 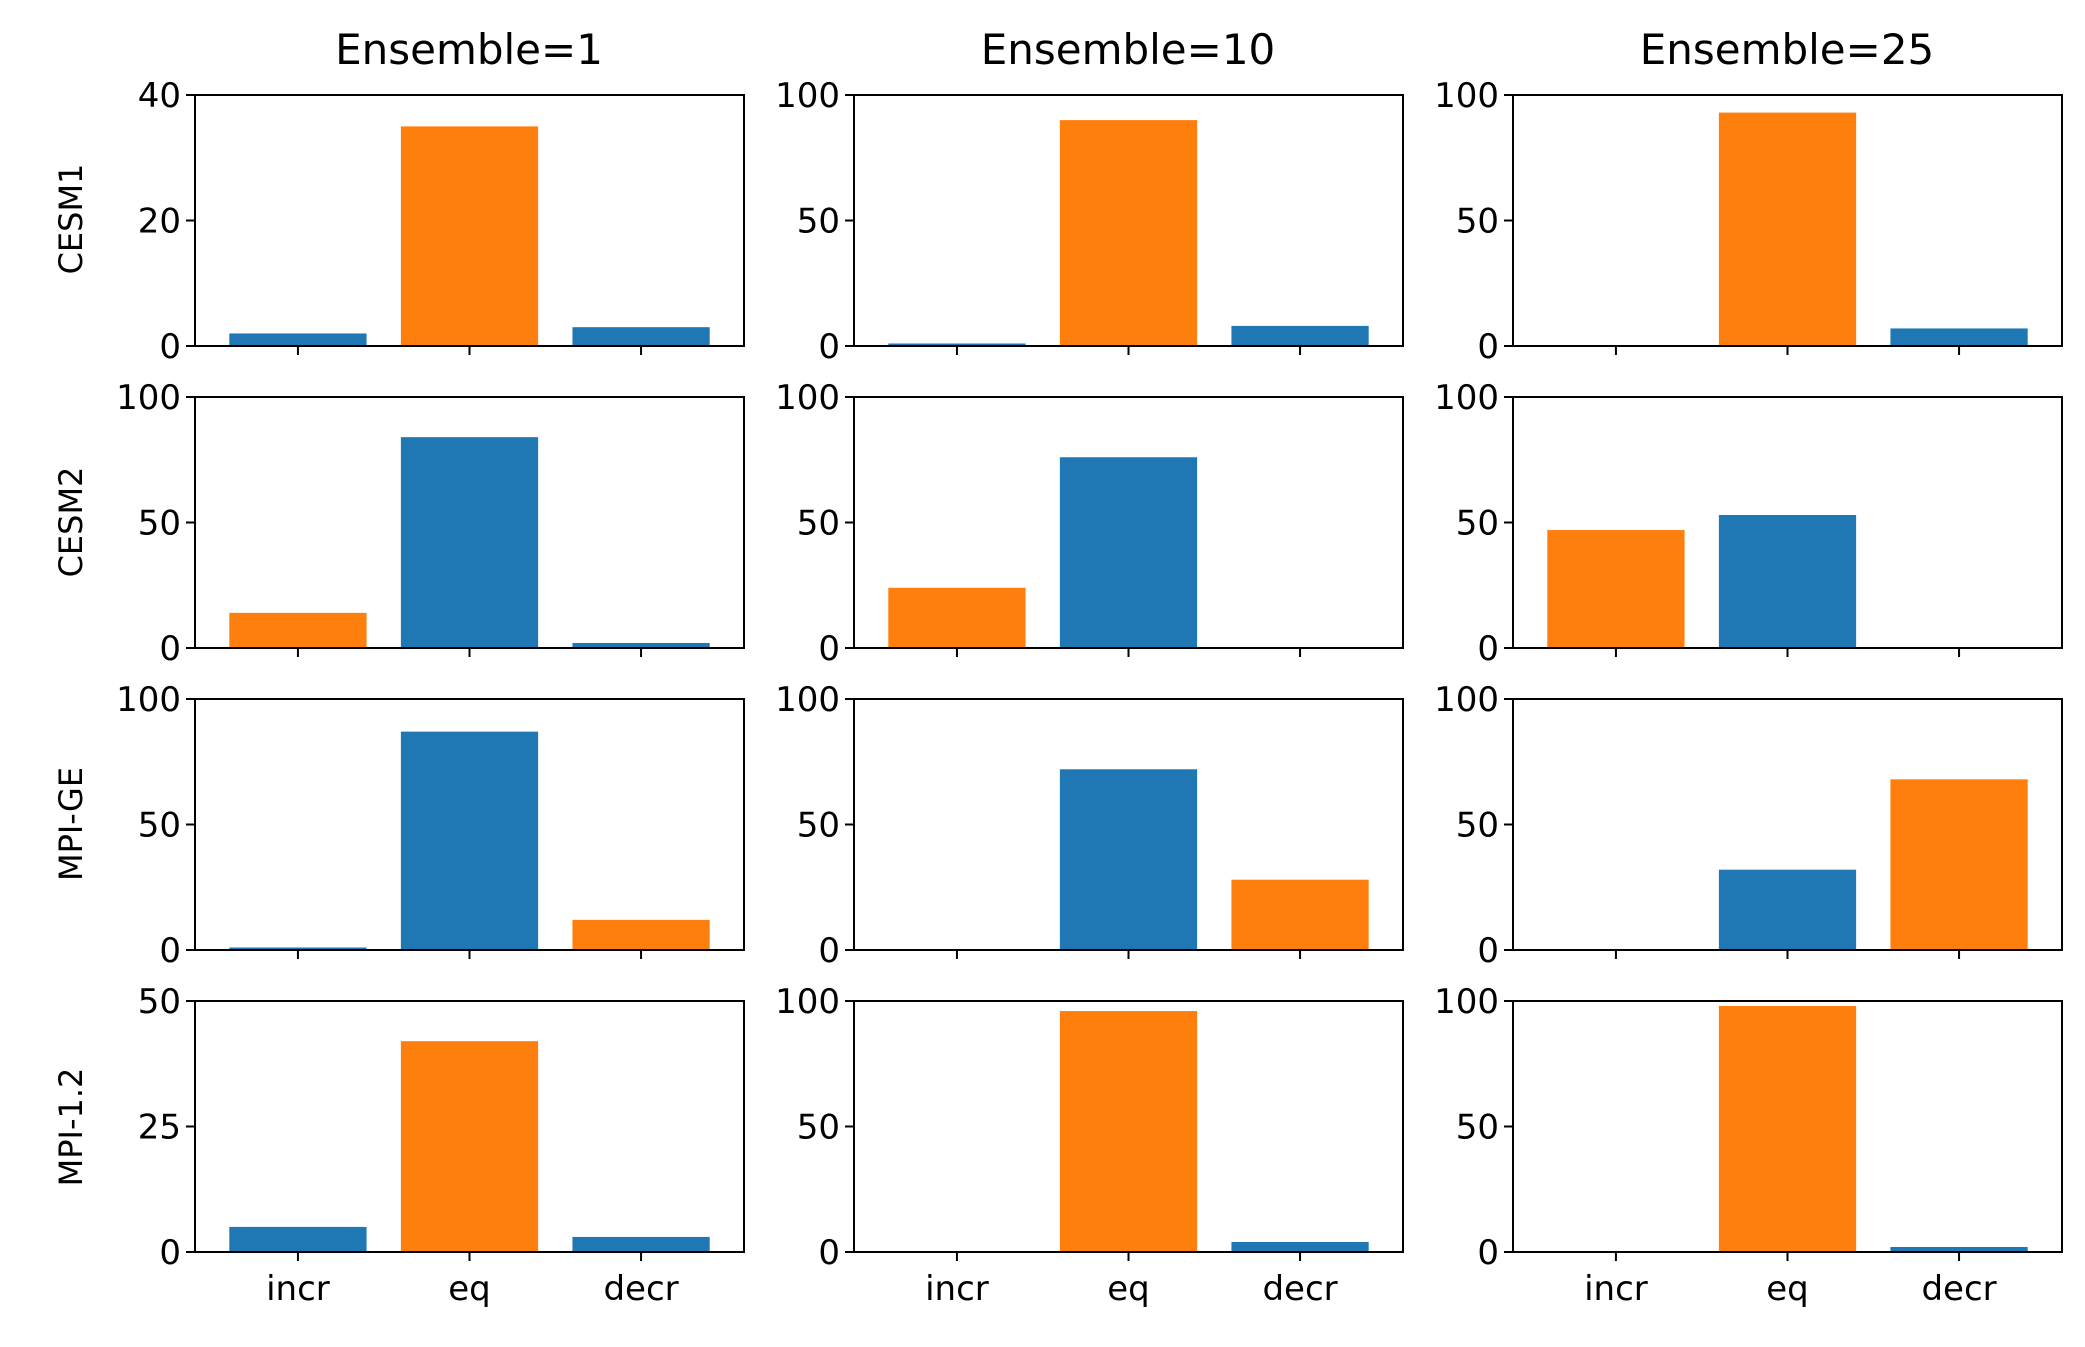 I want to click on row-label-mpi-ge: MPI-GE, so click(x=71, y=824).